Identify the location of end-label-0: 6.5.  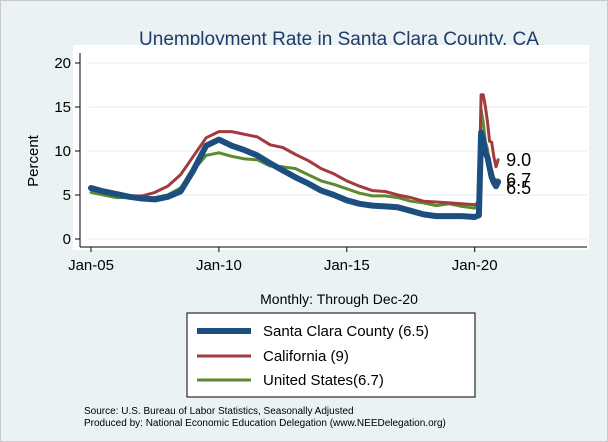
(518, 188).